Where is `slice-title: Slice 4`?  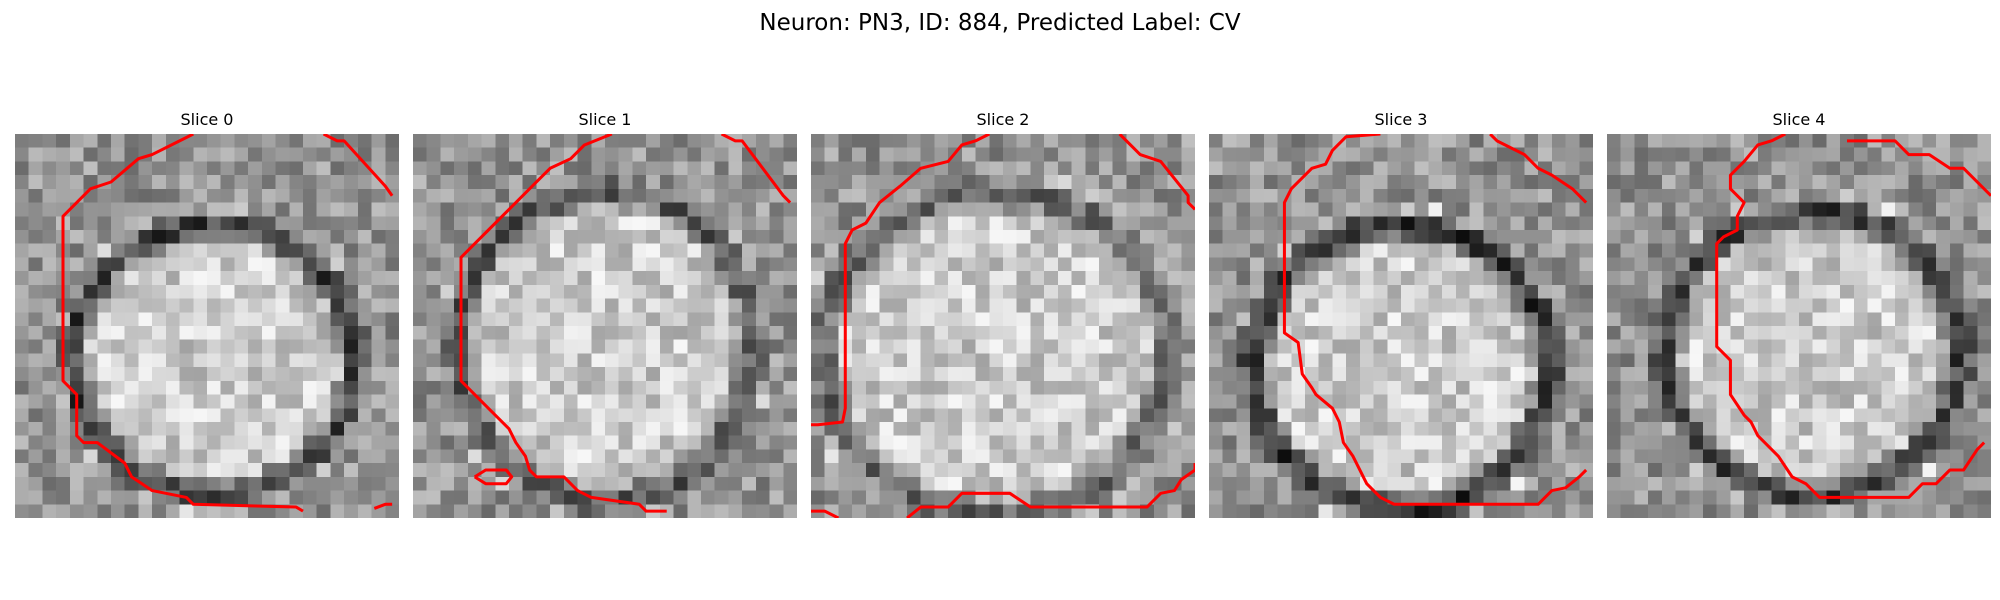 slice-title: Slice 4 is located at coordinates (1799, 119).